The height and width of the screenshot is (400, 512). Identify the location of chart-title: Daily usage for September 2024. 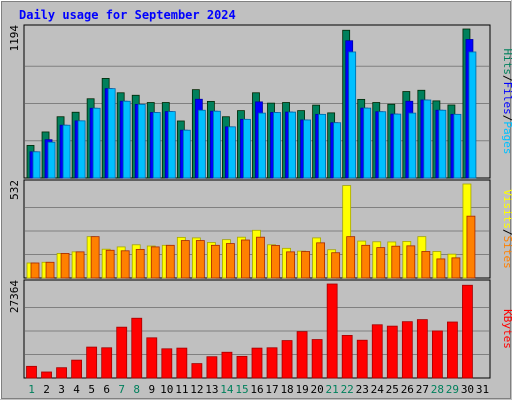
(127, 15).